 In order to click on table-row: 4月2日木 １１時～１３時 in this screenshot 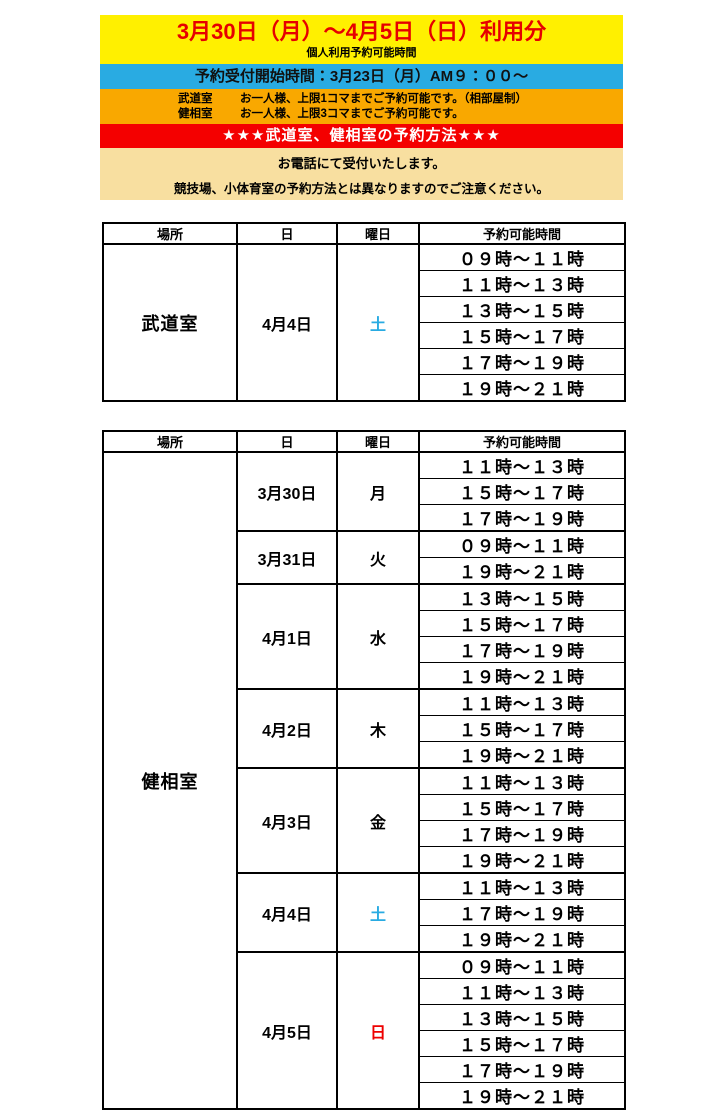, I will do `click(364, 728)`.